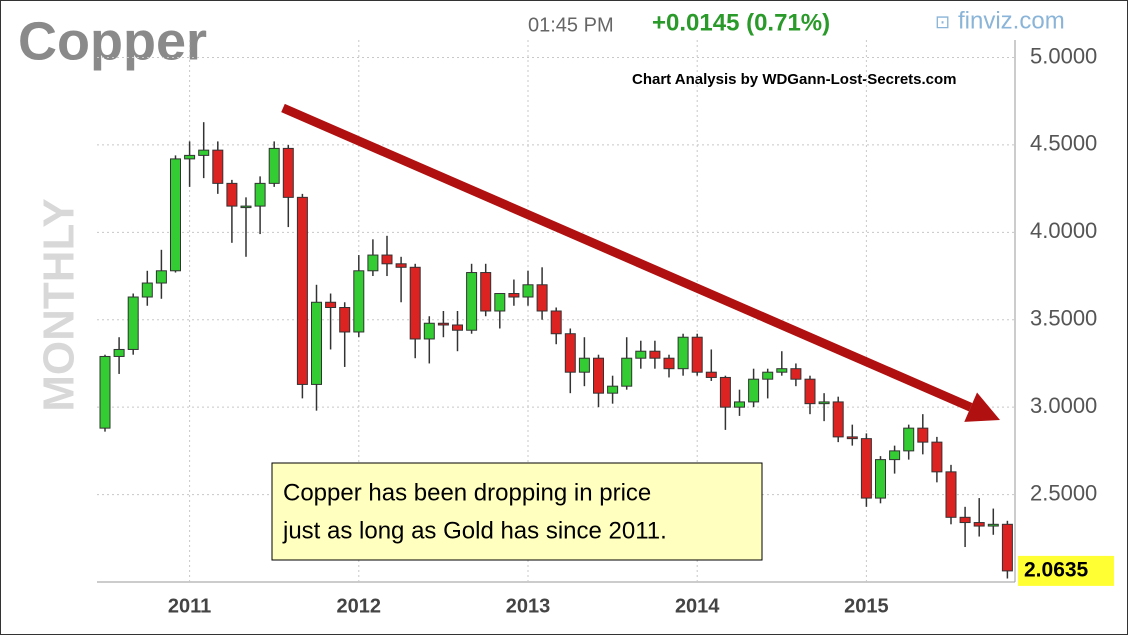 The height and width of the screenshot is (635, 1128). What do you see at coordinates (1063, 230) in the screenshot?
I see `y-tick-label: 4.0000` at bounding box center [1063, 230].